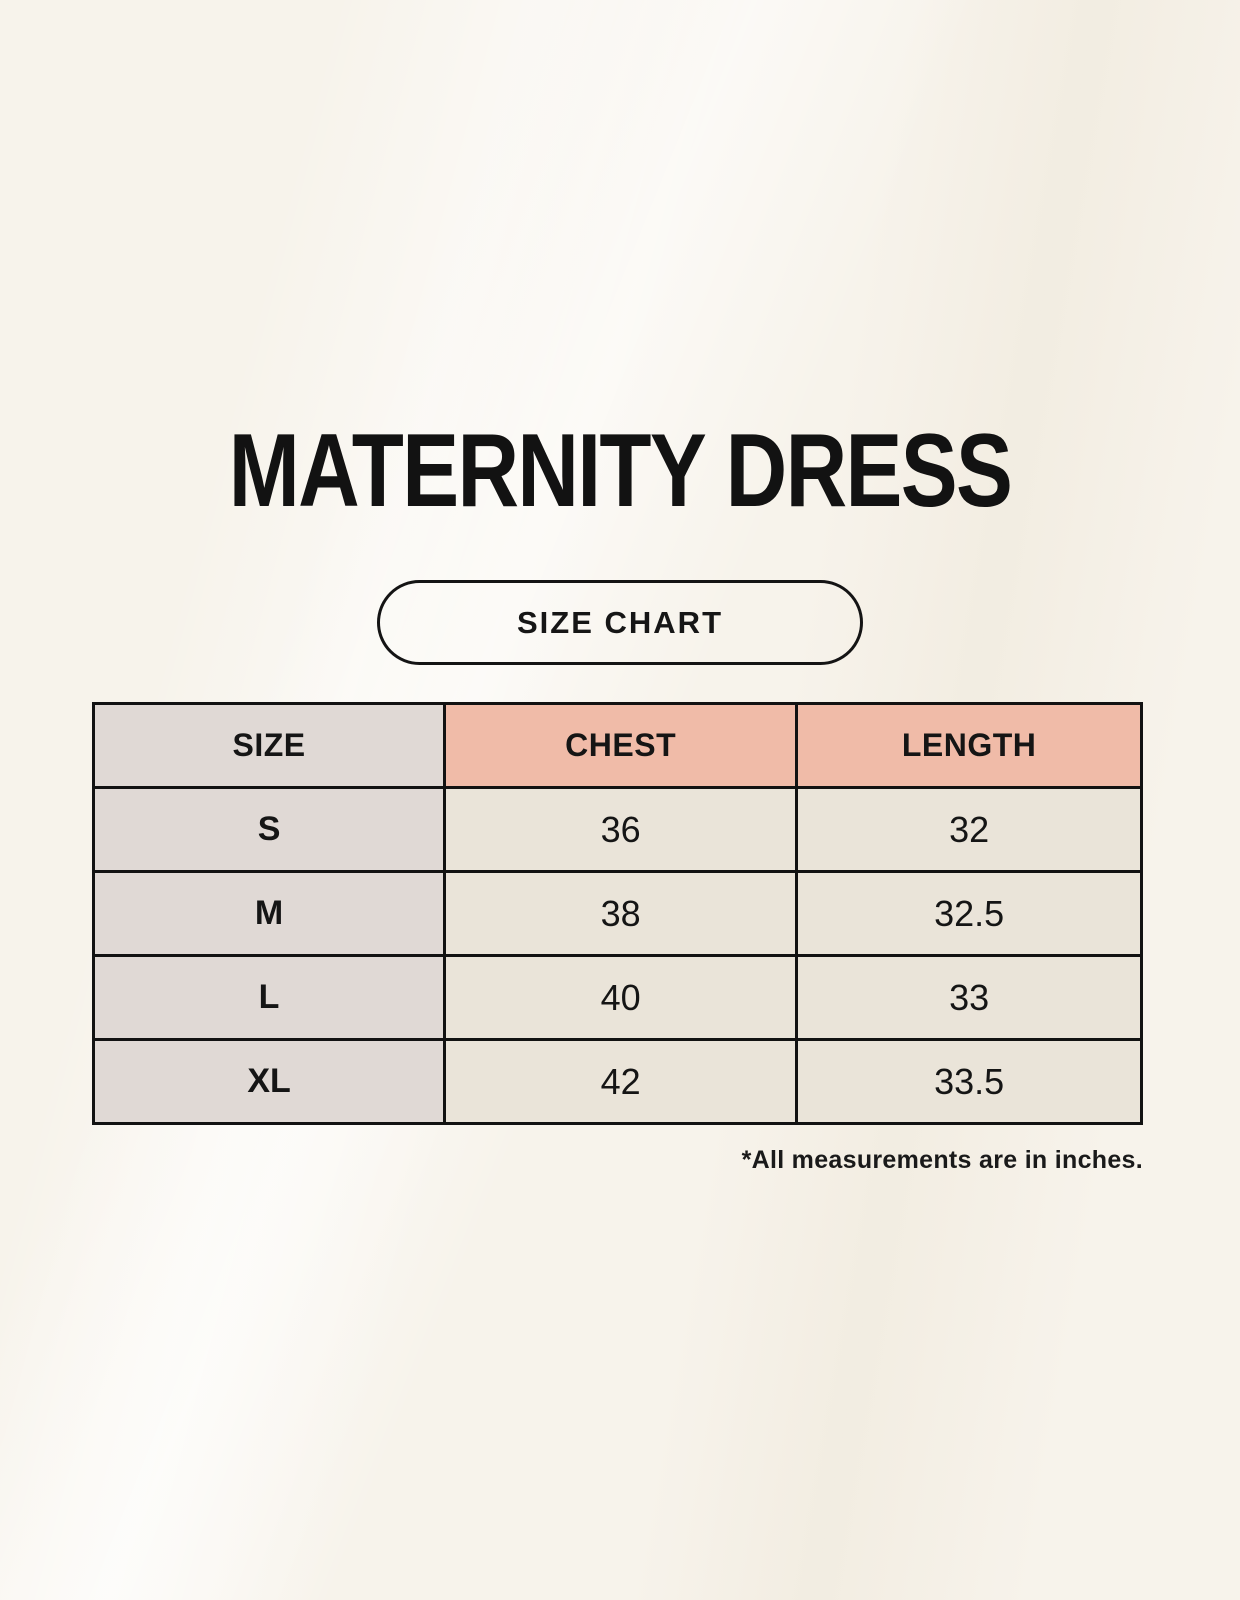 This screenshot has width=1240, height=1600. Describe the element at coordinates (621, 997) in the screenshot. I see `chest-value: 40` at that location.